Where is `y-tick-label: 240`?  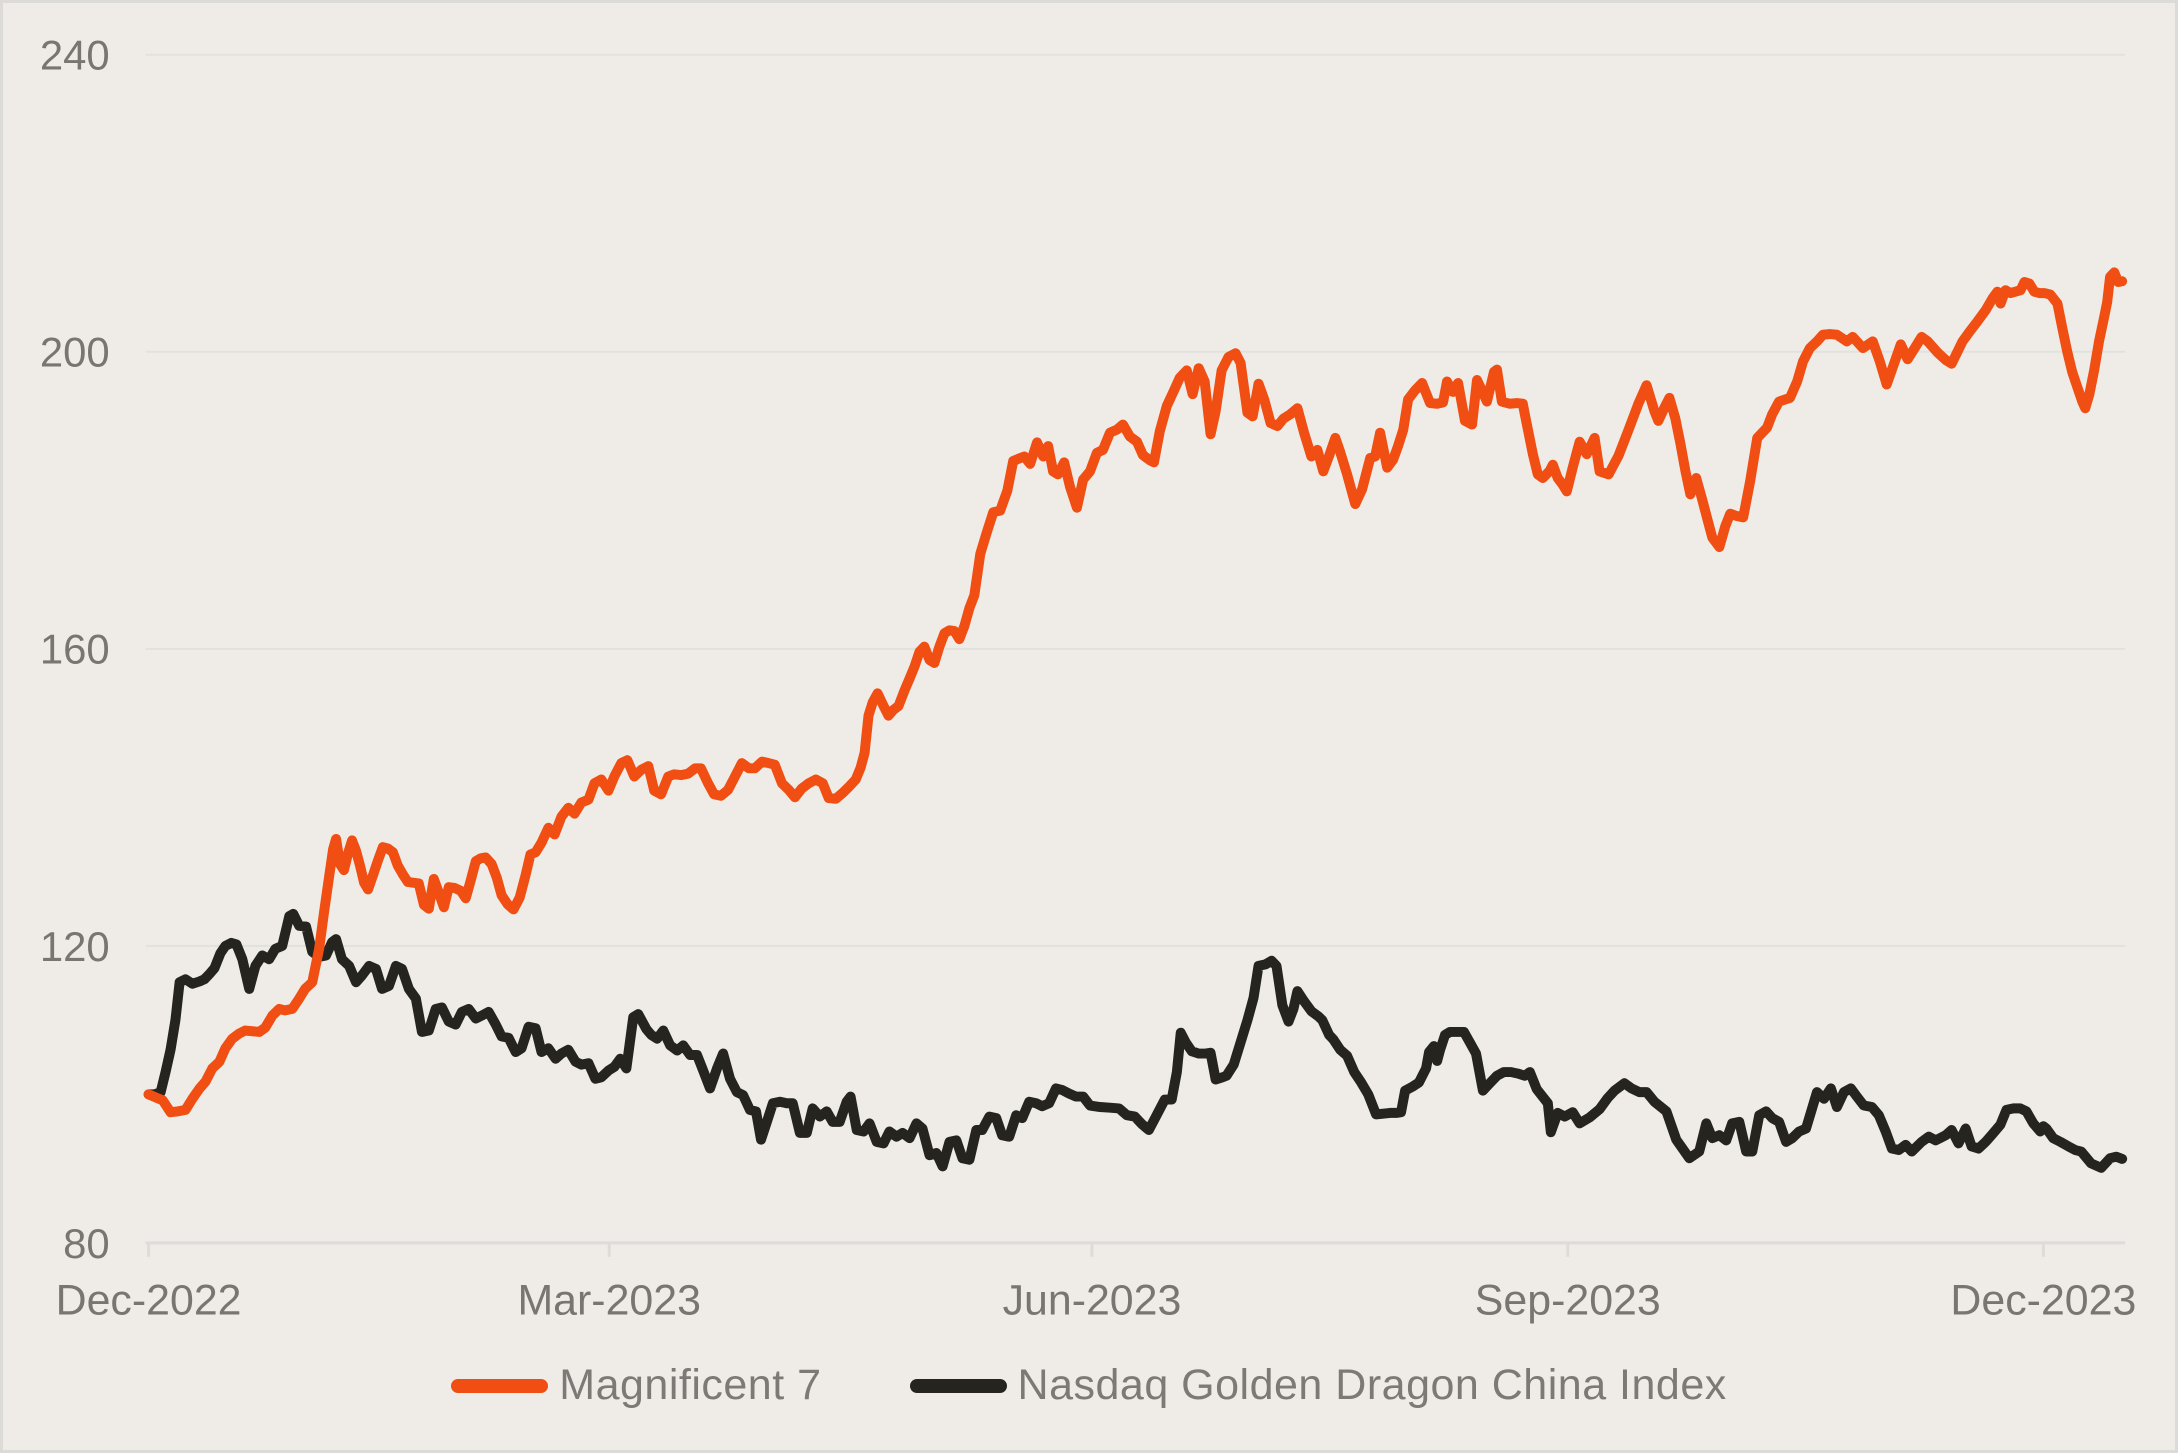 y-tick-label: 240 is located at coordinates (75, 55).